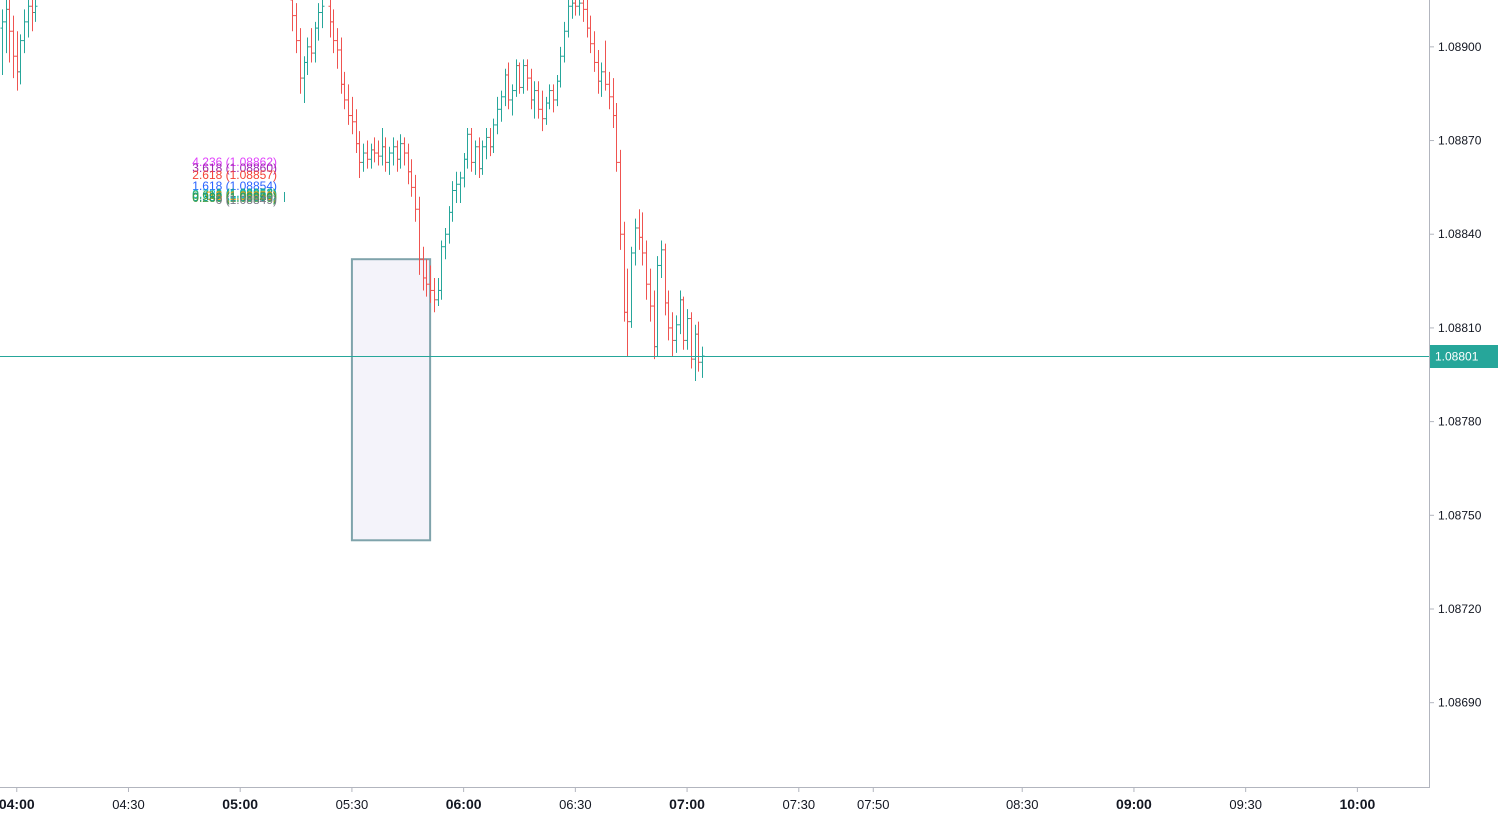 This screenshot has width=1499, height=817. Describe the element at coordinates (799, 804) in the screenshot. I see `x-tick-label: 07:30` at that location.